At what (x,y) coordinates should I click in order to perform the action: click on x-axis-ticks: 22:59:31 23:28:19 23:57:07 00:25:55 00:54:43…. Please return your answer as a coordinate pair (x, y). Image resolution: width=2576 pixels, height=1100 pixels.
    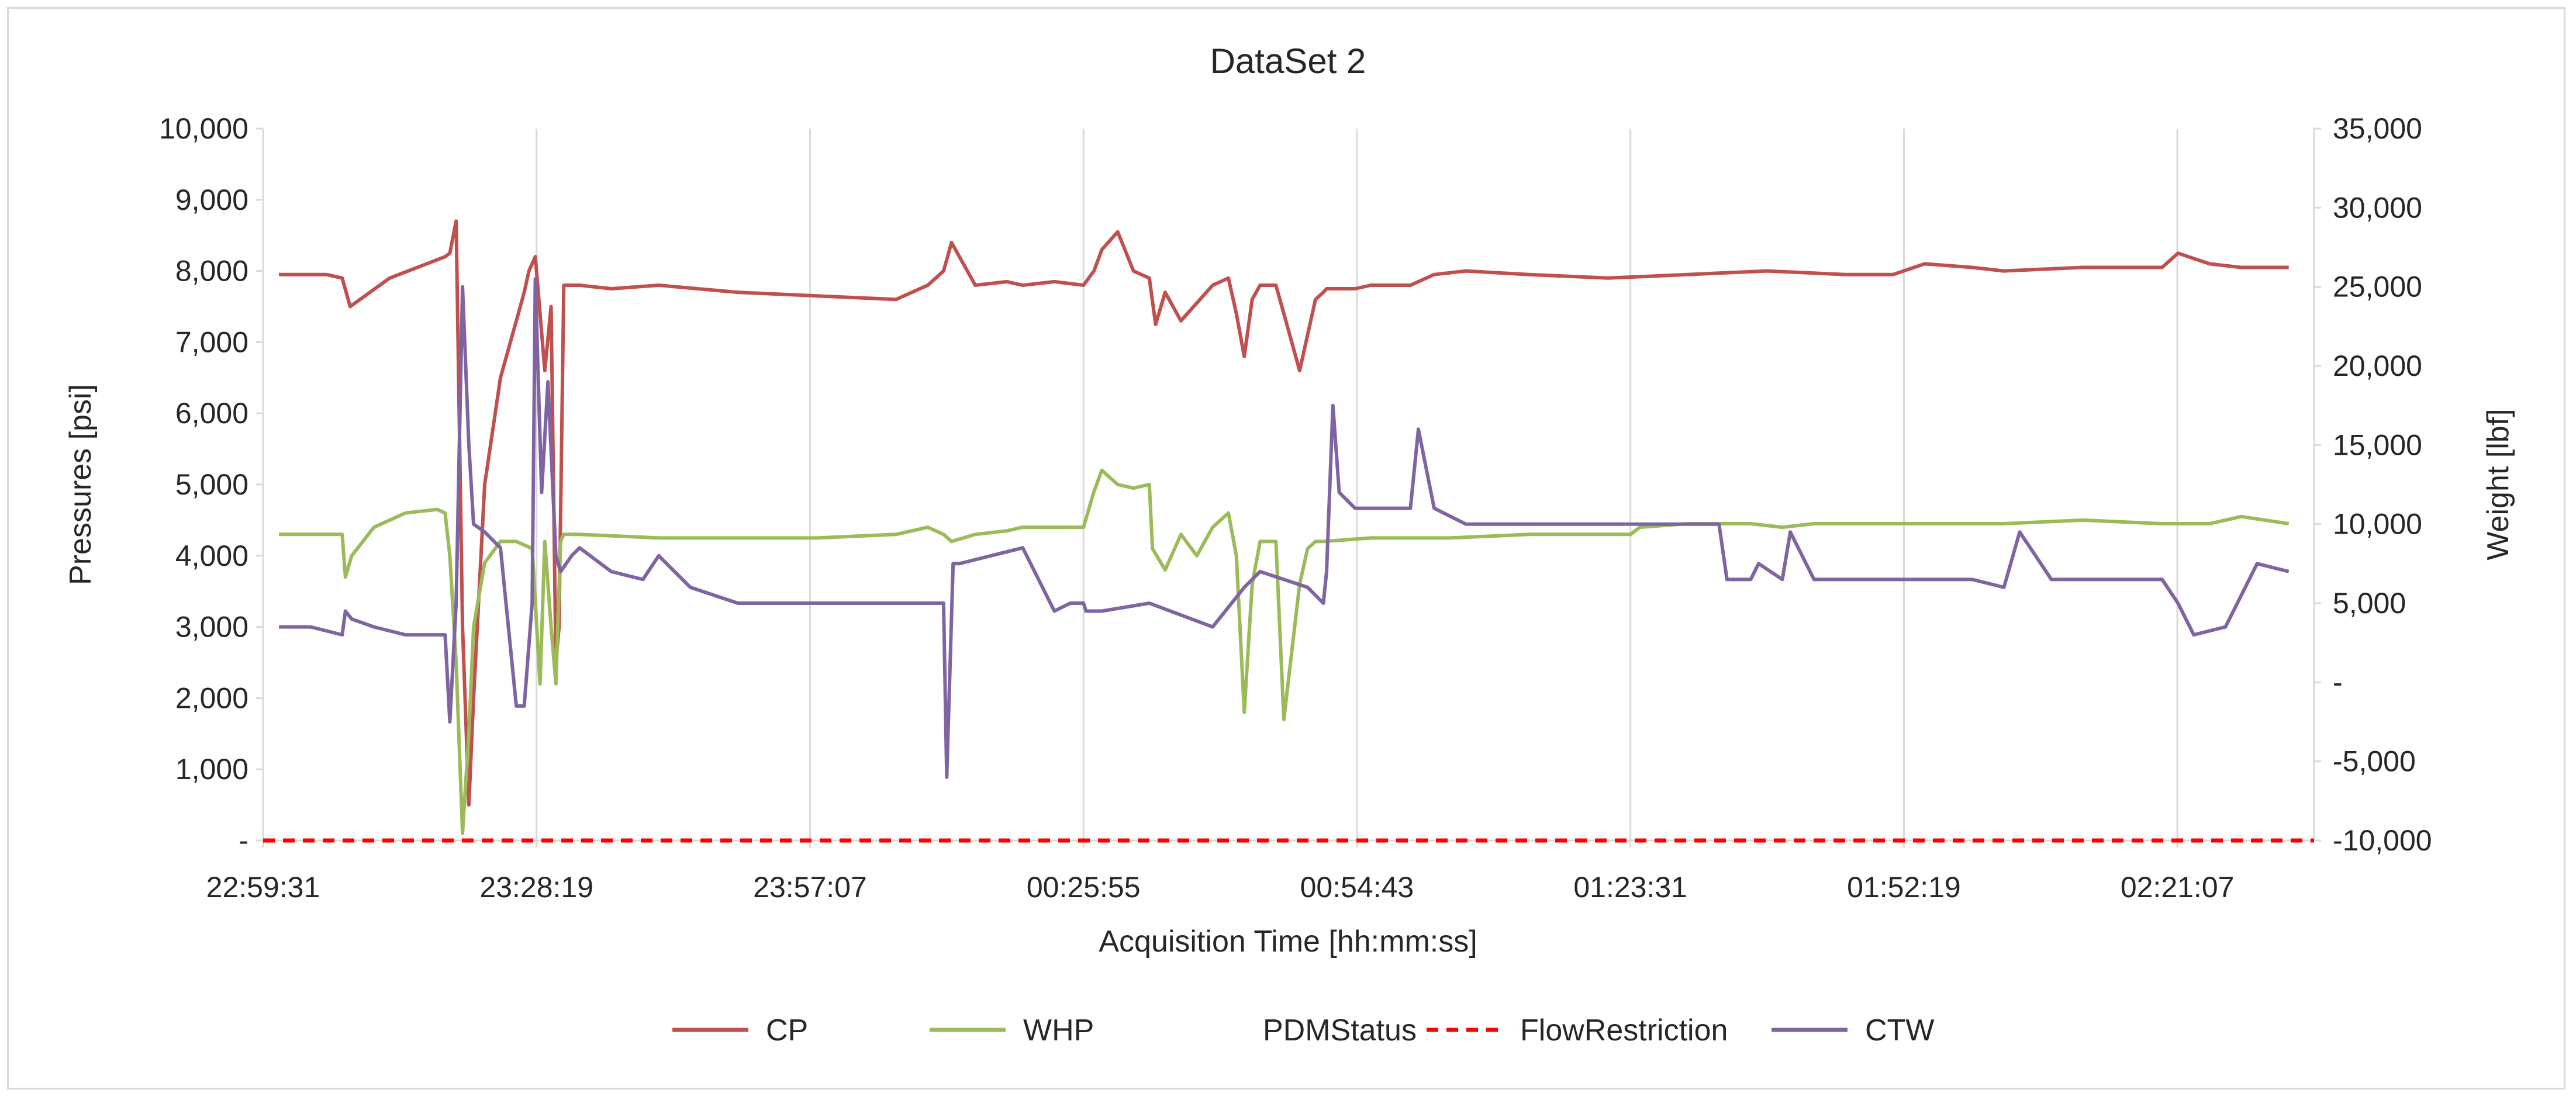
    Looking at the image, I should click on (1220, 872).